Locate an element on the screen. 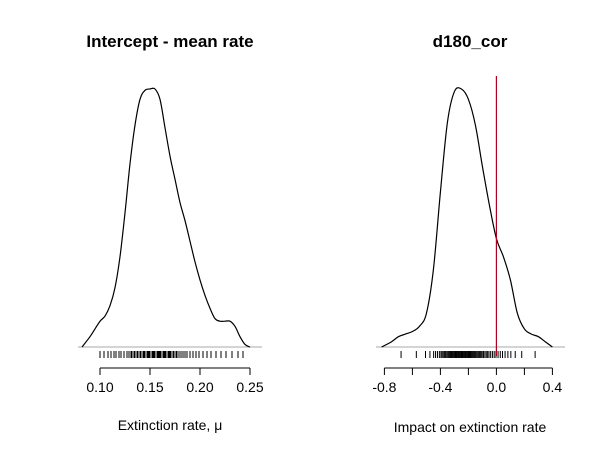  x-tick-label: 0.0 is located at coordinates (497, 387).